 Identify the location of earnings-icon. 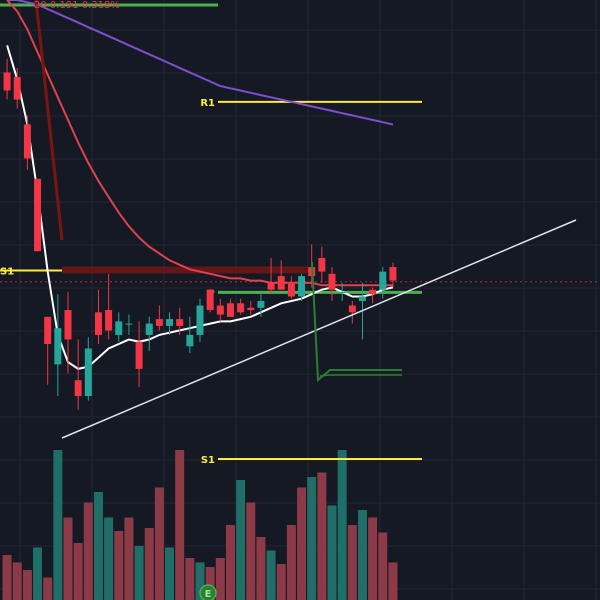
(208, 592).